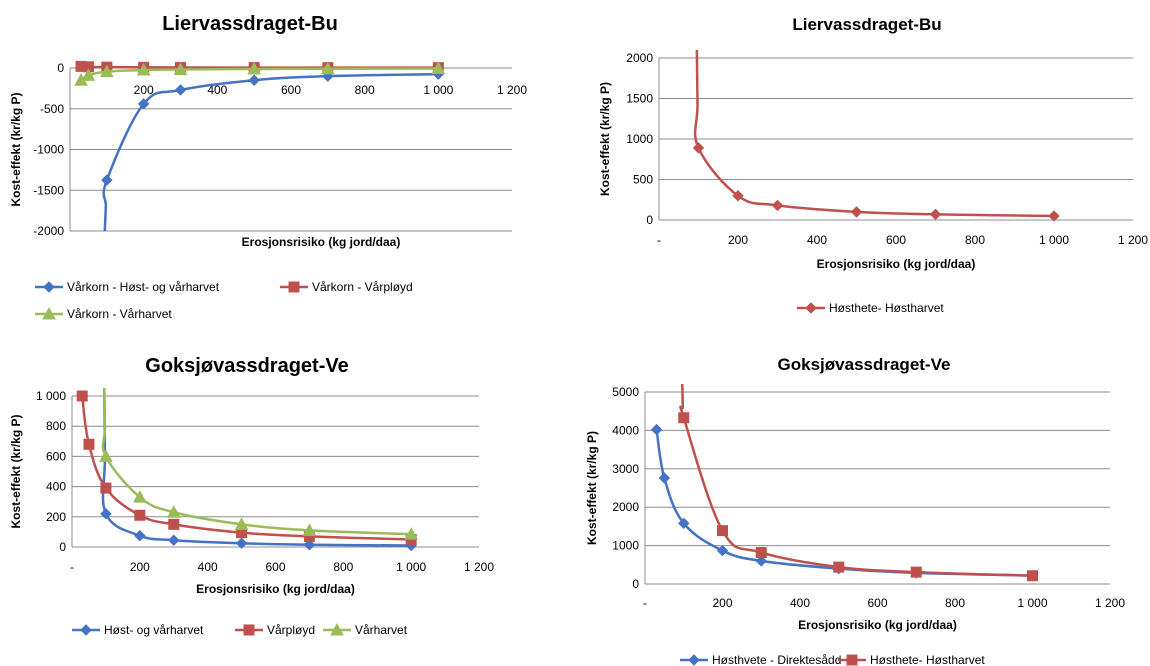  I want to click on legend-label: Vårharvet, so click(381, 630).